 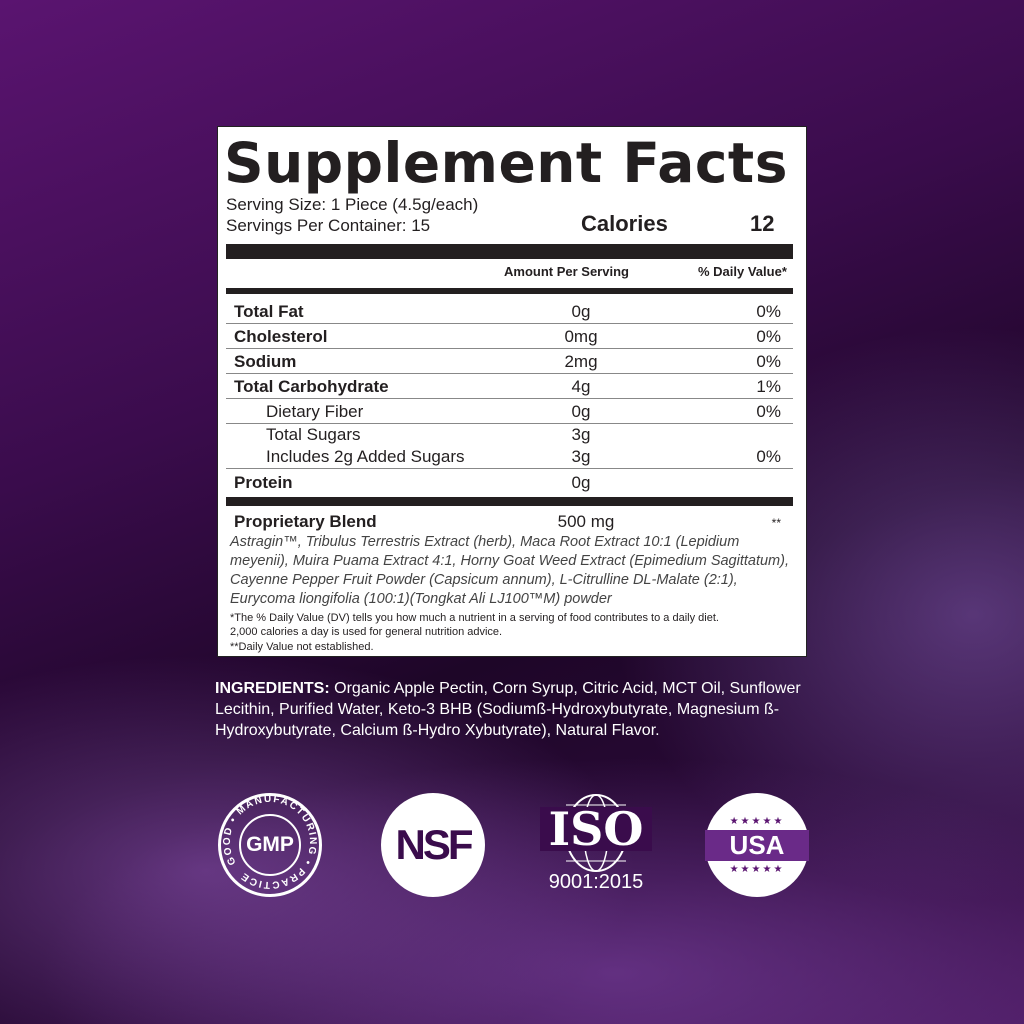 What do you see at coordinates (509, 412) in the screenshot?
I see `nutrient-row: Dietary Fiber 0g 0%` at bounding box center [509, 412].